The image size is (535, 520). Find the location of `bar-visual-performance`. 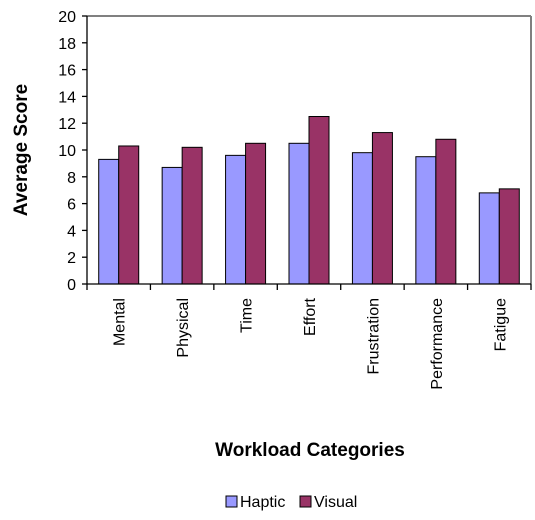

bar-visual-performance is located at coordinates (446, 211).